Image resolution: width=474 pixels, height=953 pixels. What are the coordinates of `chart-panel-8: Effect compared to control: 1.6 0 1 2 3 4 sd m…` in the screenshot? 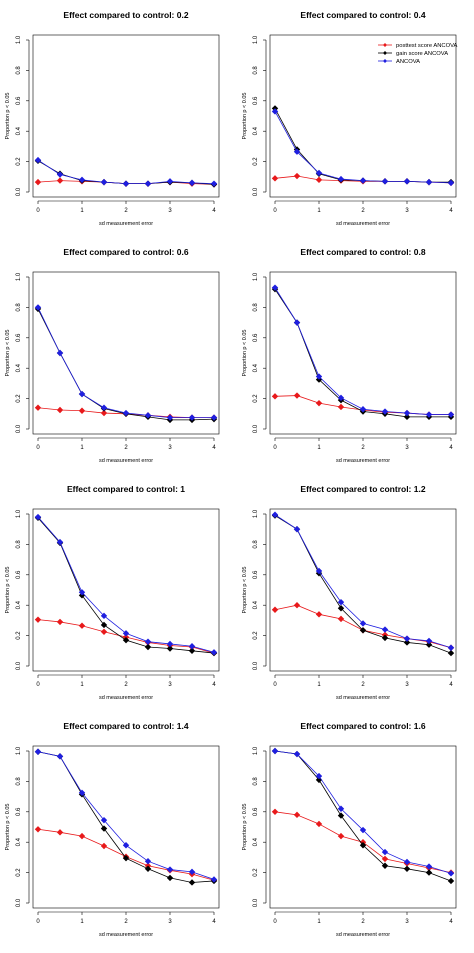 It's located at (349, 829).